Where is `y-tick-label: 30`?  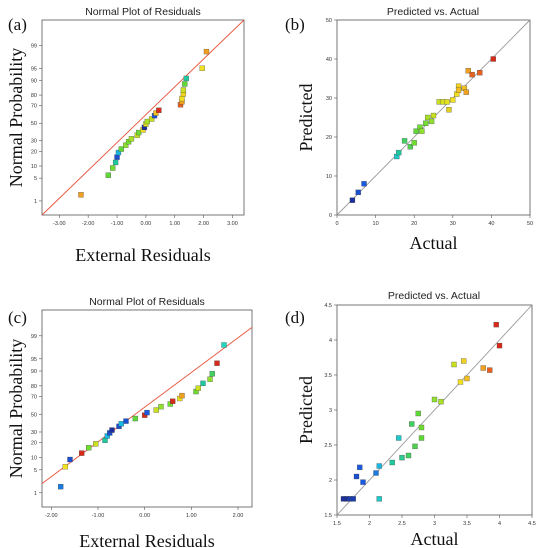
y-tick-label: 30 is located at coordinates (34, 142).